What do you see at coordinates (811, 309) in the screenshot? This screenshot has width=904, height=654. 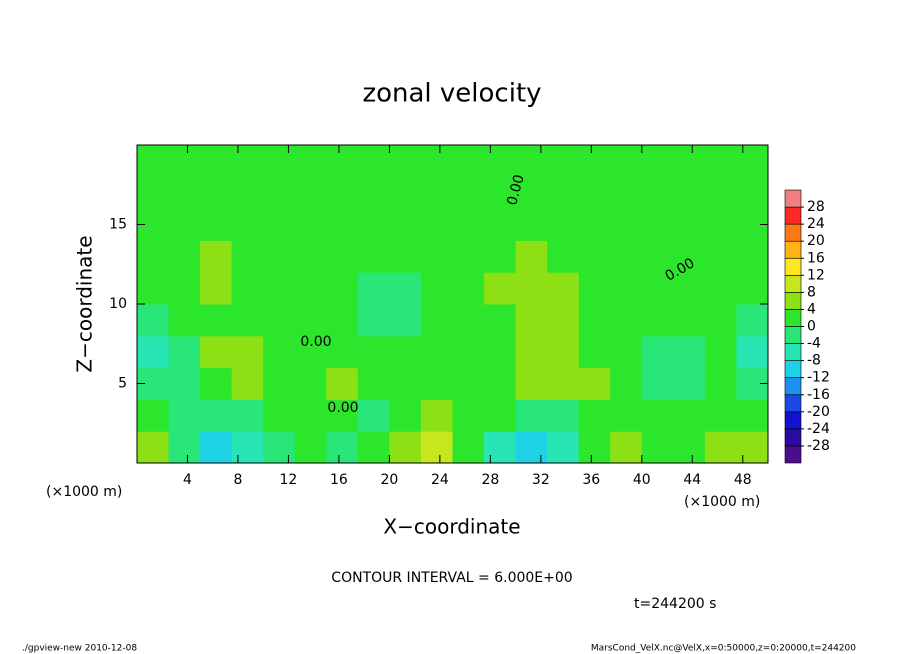 I see `colorbar-label: 4` at bounding box center [811, 309].